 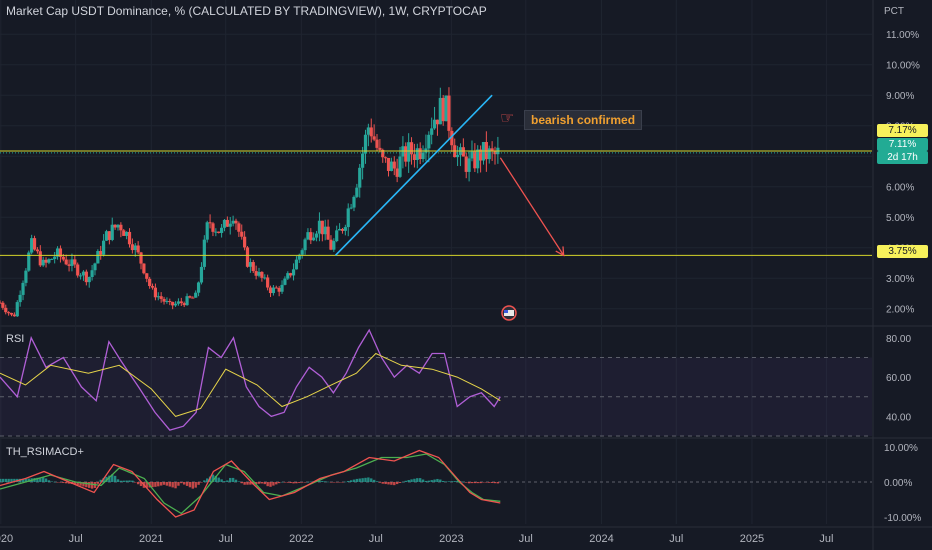 I want to click on price-tag-lower-level: 3.75%, so click(x=902, y=251).